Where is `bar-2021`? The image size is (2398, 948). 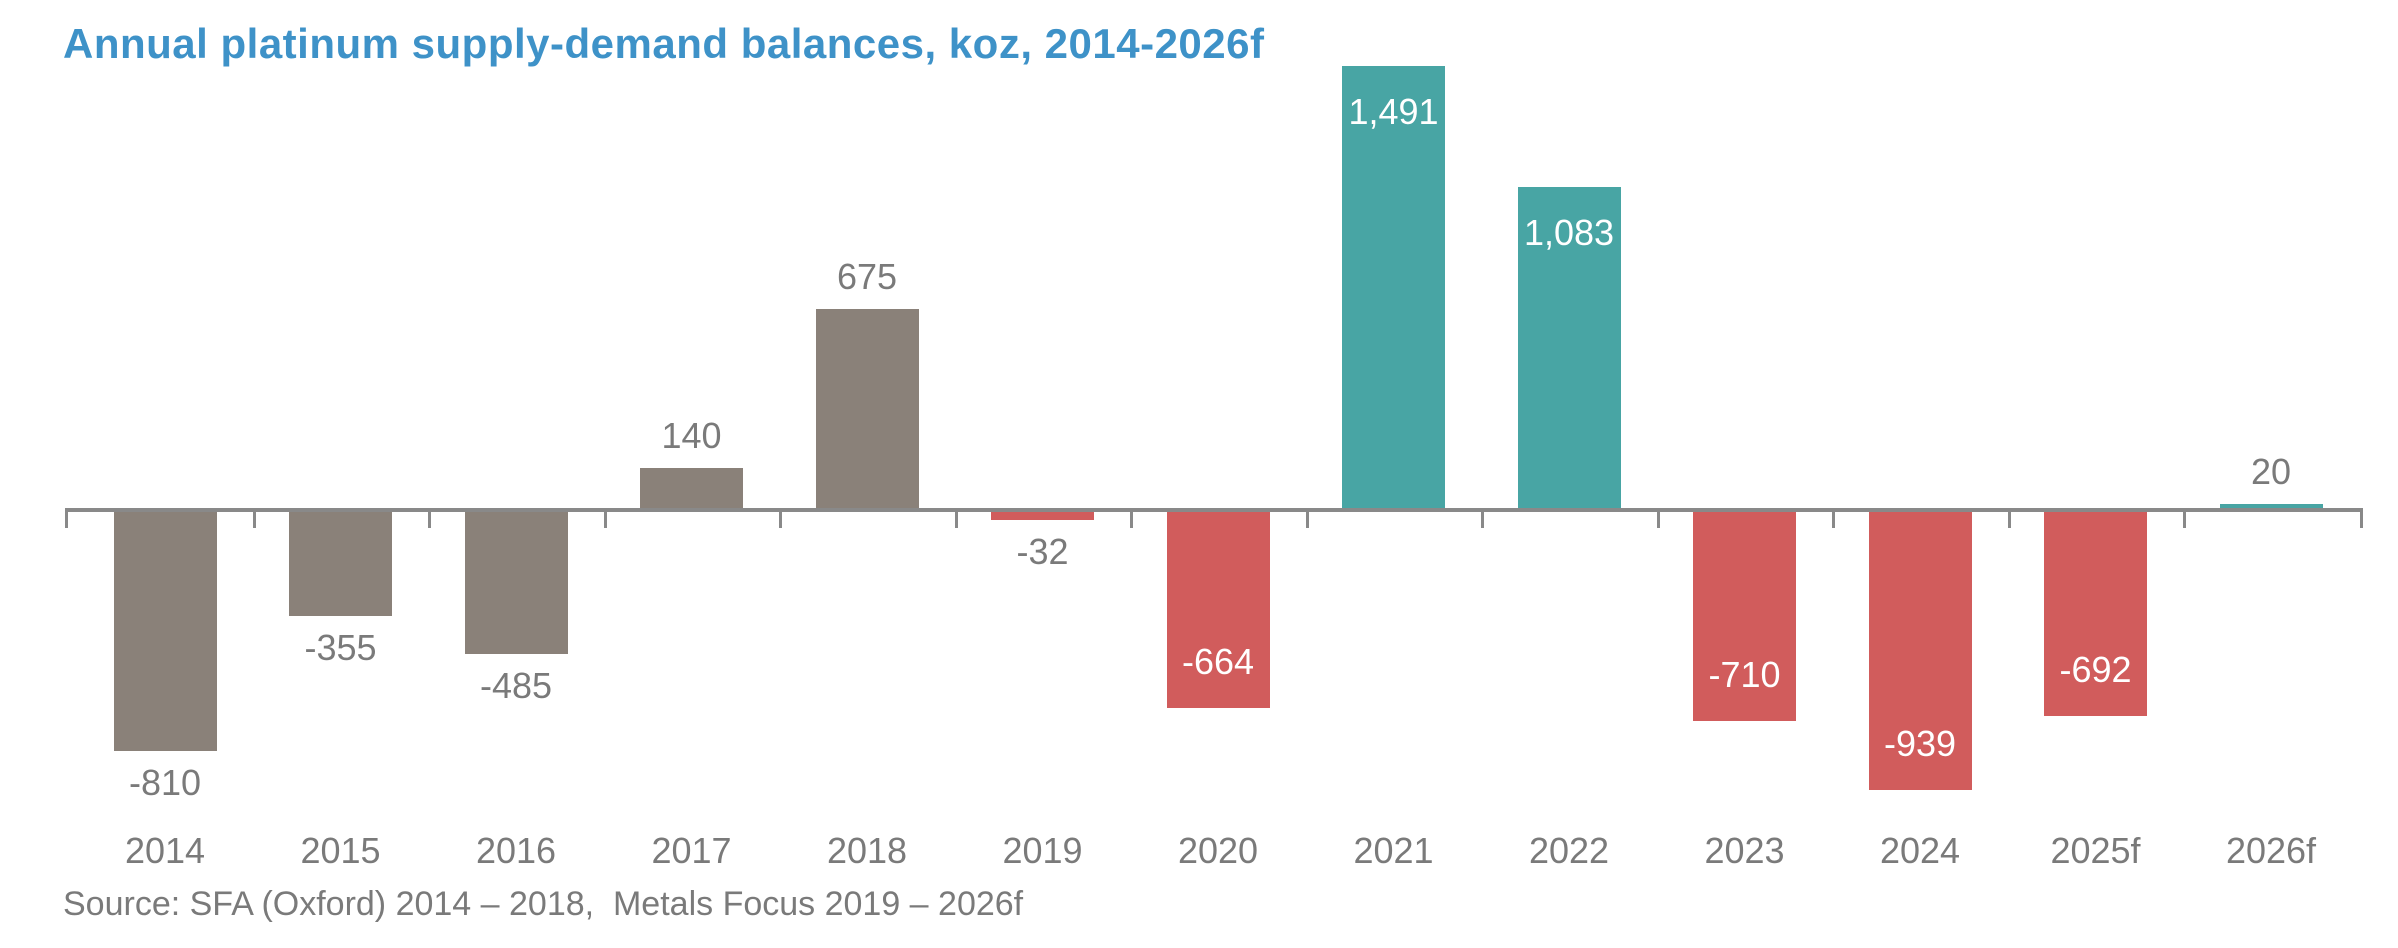
bar-2021 is located at coordinates (1393, 288).